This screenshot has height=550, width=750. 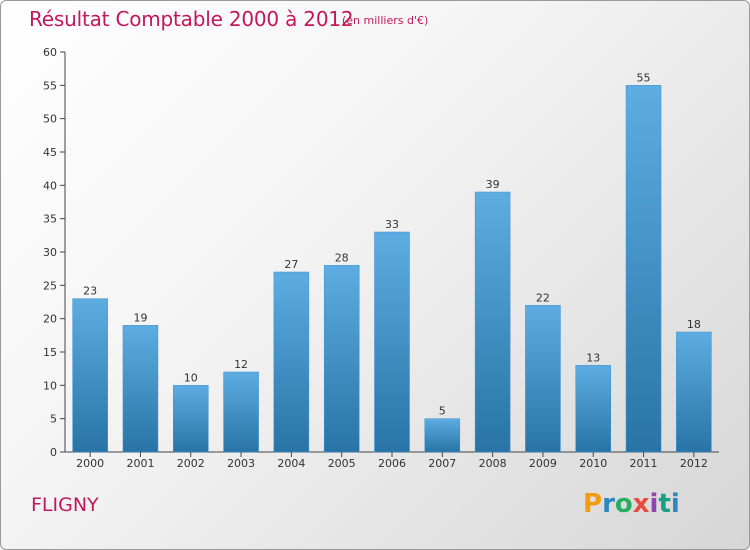 What do you see at coordinates (543, 379) in the screenshot?
I see `bar-2009` at bounding box center [543, 379].